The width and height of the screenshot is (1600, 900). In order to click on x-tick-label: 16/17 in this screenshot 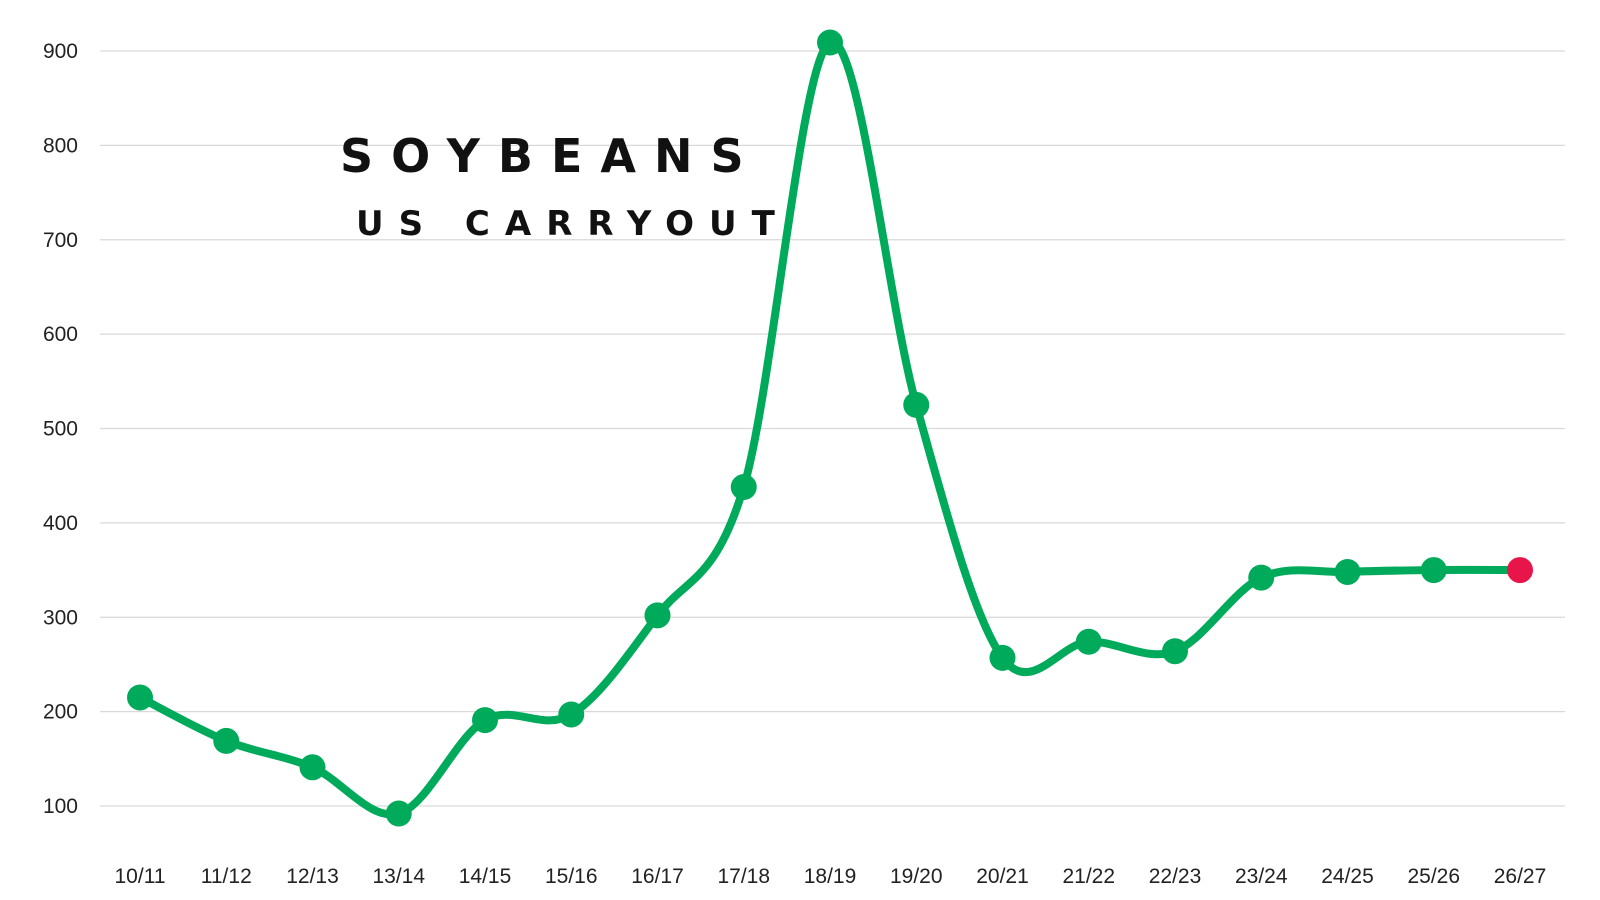, I will do `click(657, 876)`.